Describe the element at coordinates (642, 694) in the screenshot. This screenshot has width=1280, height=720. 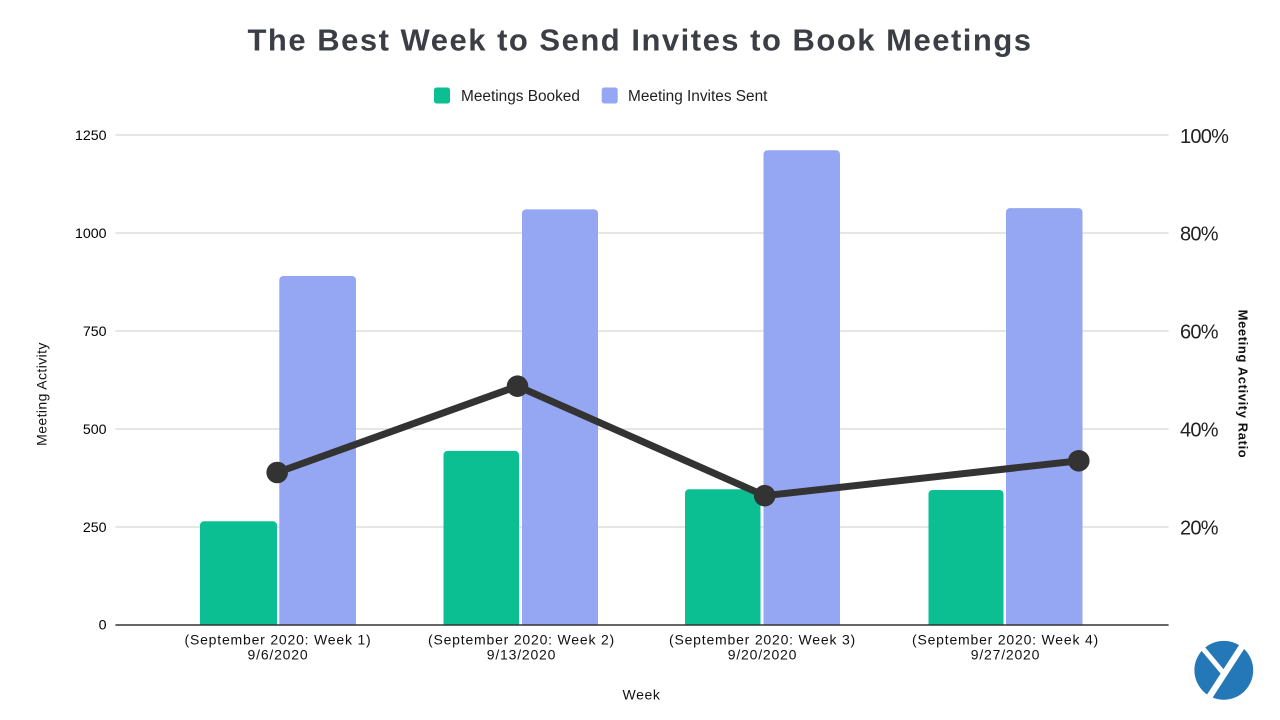
I see `svg-text: Week` at that location.